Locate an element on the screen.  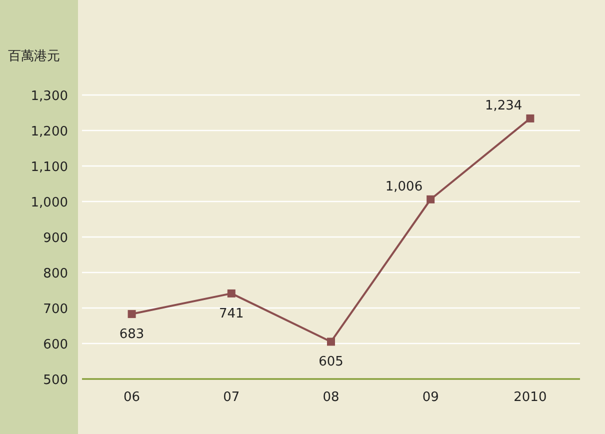
data-label: 1,234 is located at coordinates (503, 106).